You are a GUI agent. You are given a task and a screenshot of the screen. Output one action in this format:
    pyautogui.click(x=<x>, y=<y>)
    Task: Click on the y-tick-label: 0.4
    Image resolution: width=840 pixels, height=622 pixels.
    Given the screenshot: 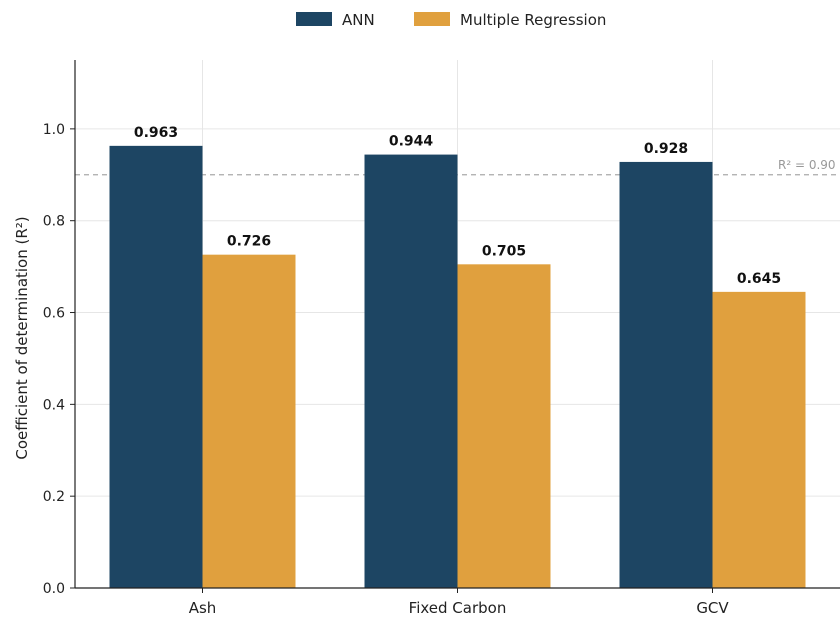 What is the action you would take?
    pyautogui.click(x=54, y=405)
    